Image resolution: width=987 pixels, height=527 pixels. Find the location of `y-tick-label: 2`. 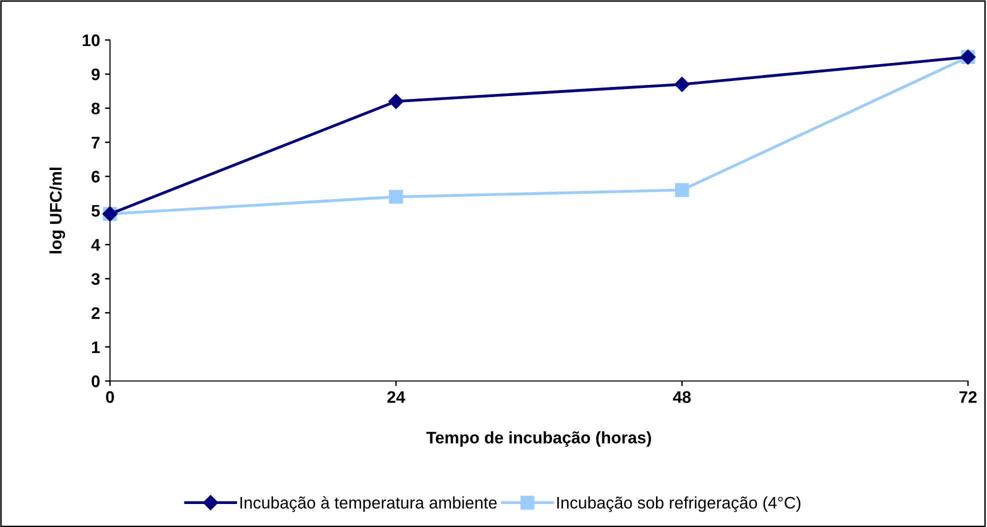

y-tick-label: 2 is located at coordinates (96, 313).